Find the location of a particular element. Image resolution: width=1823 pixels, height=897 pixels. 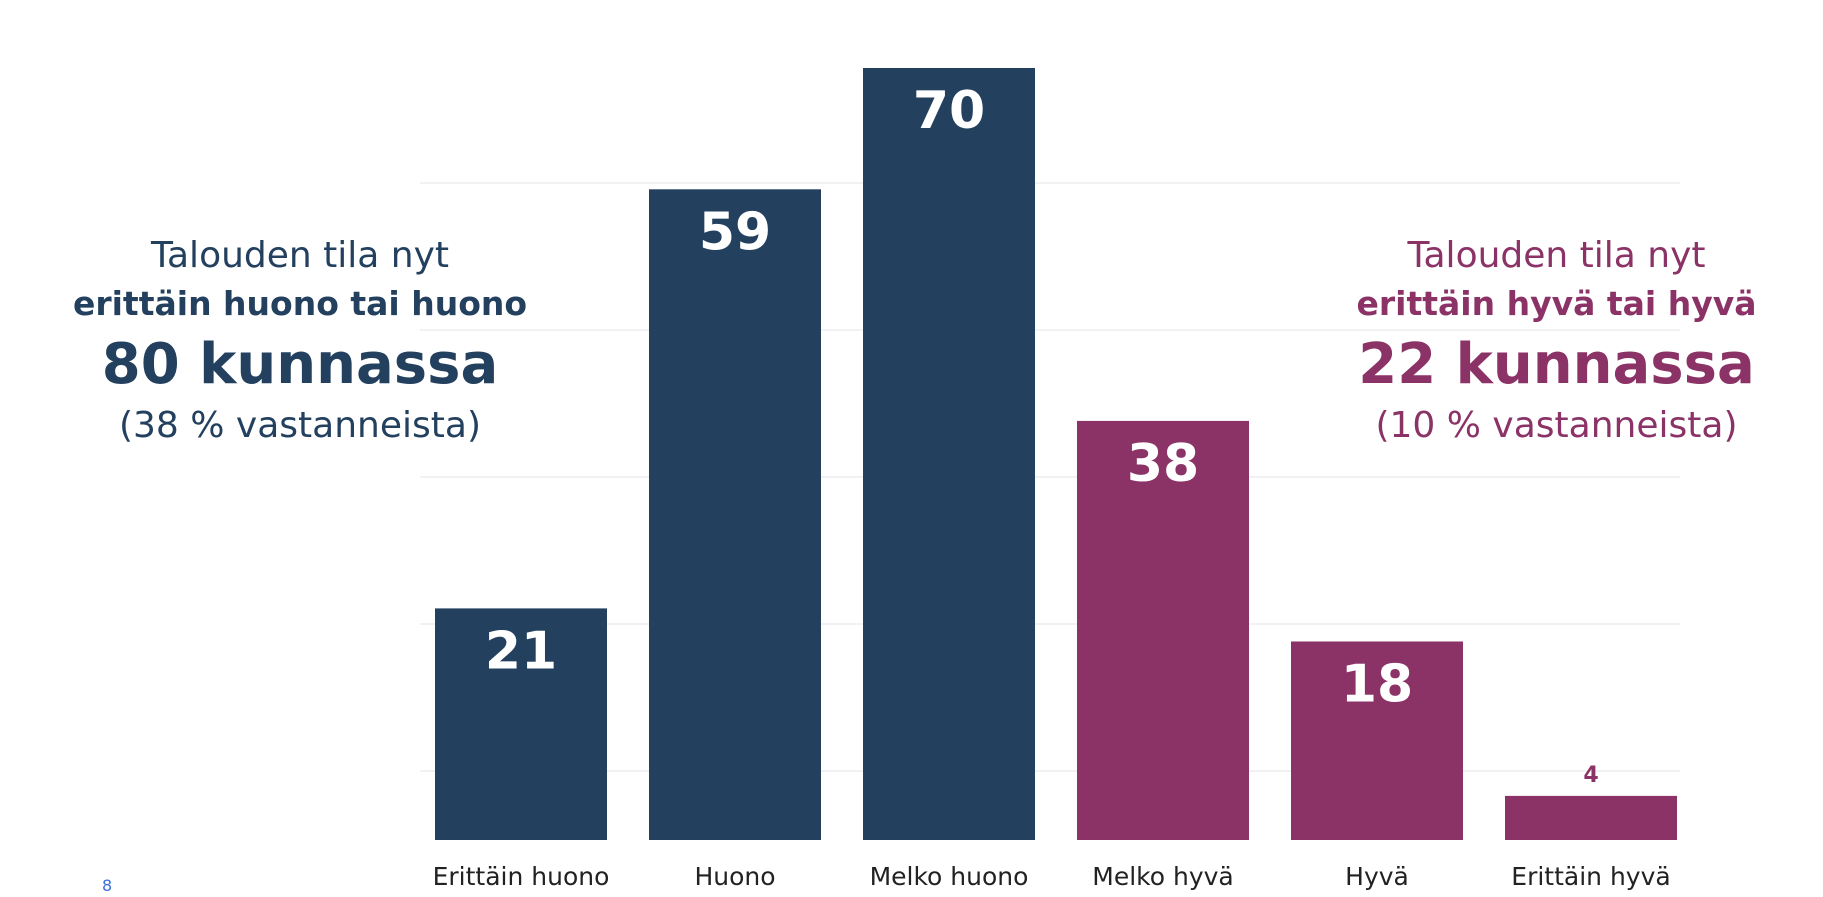

bar-value-3: 70 is located at coordinates (949, 111).